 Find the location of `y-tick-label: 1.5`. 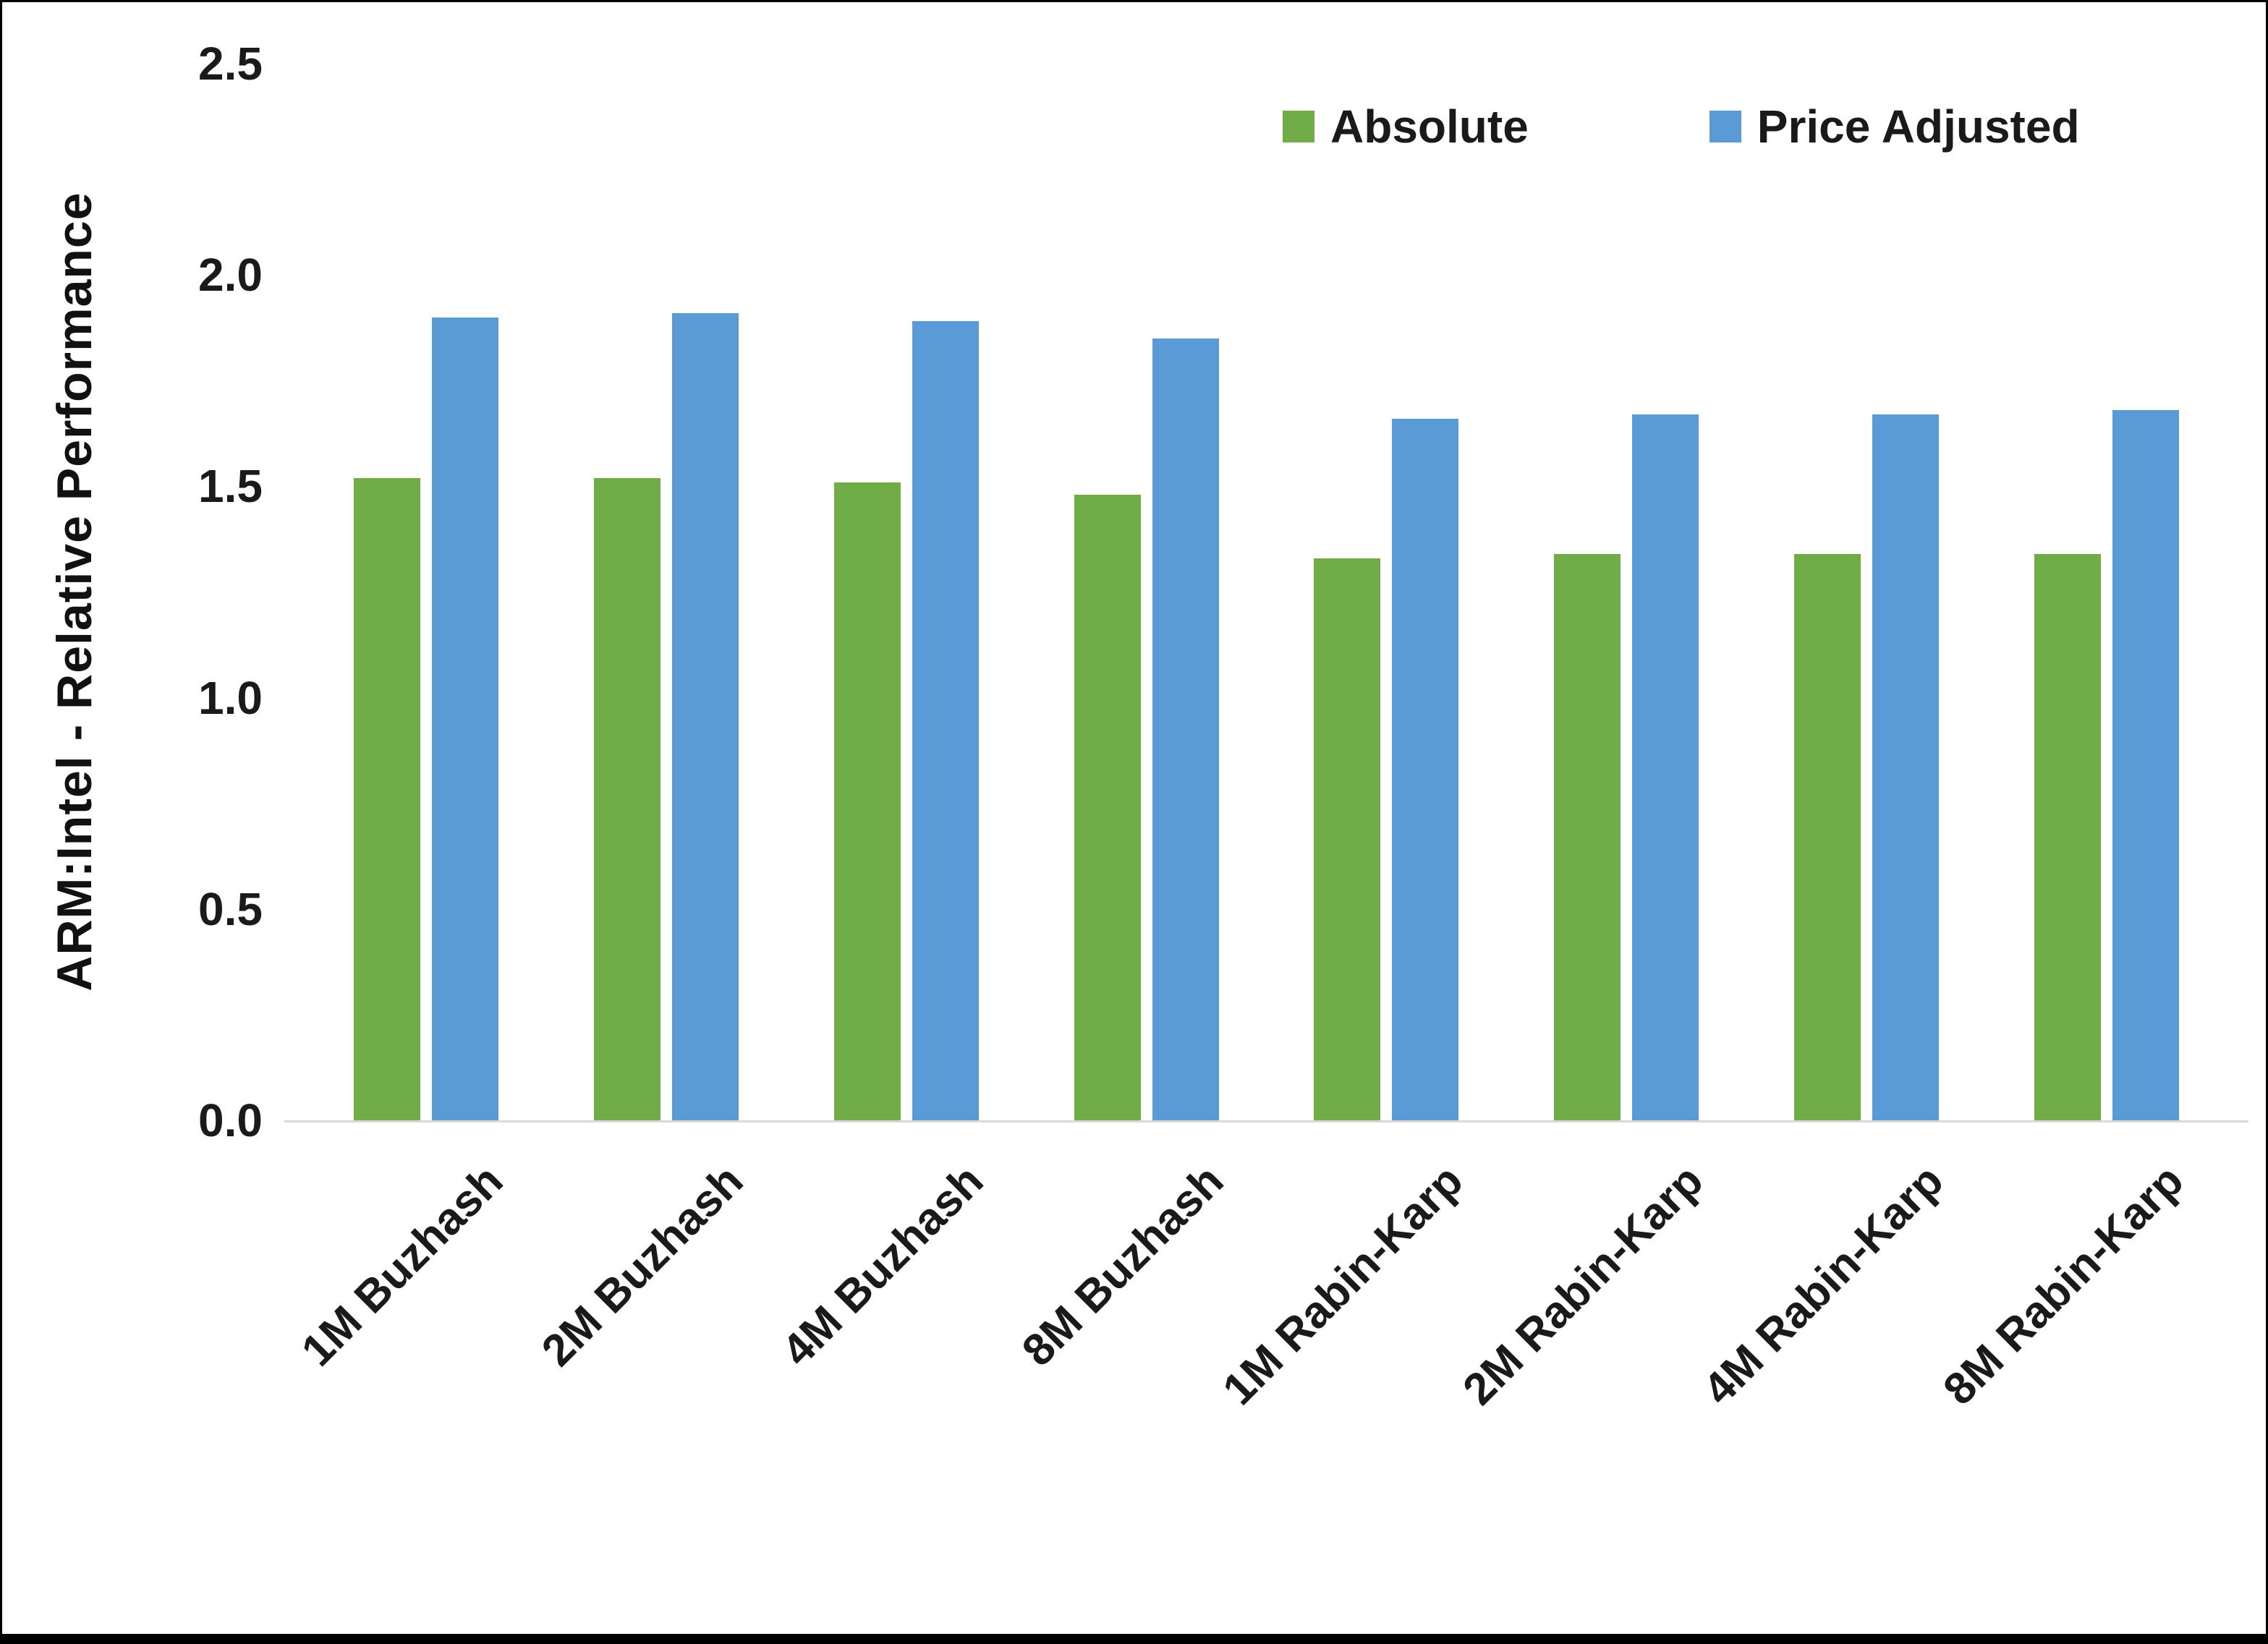

y-tick-label: 1.5 is located at coordinates (230, 486).